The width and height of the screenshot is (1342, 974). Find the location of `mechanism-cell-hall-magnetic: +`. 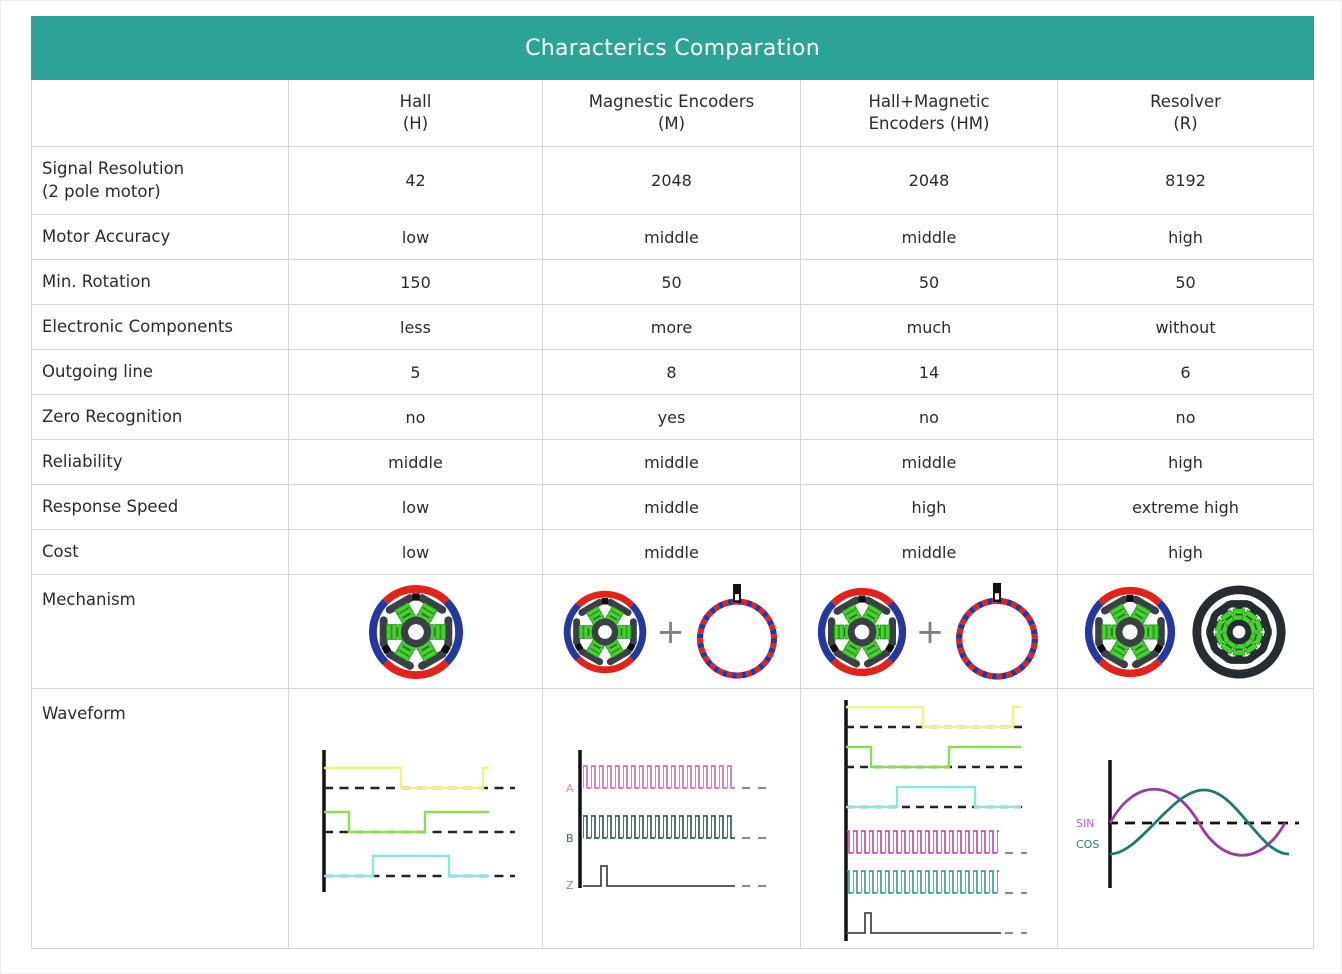

mechanism-cell-hall-magnetic: + is located at coordinates (929, 631).